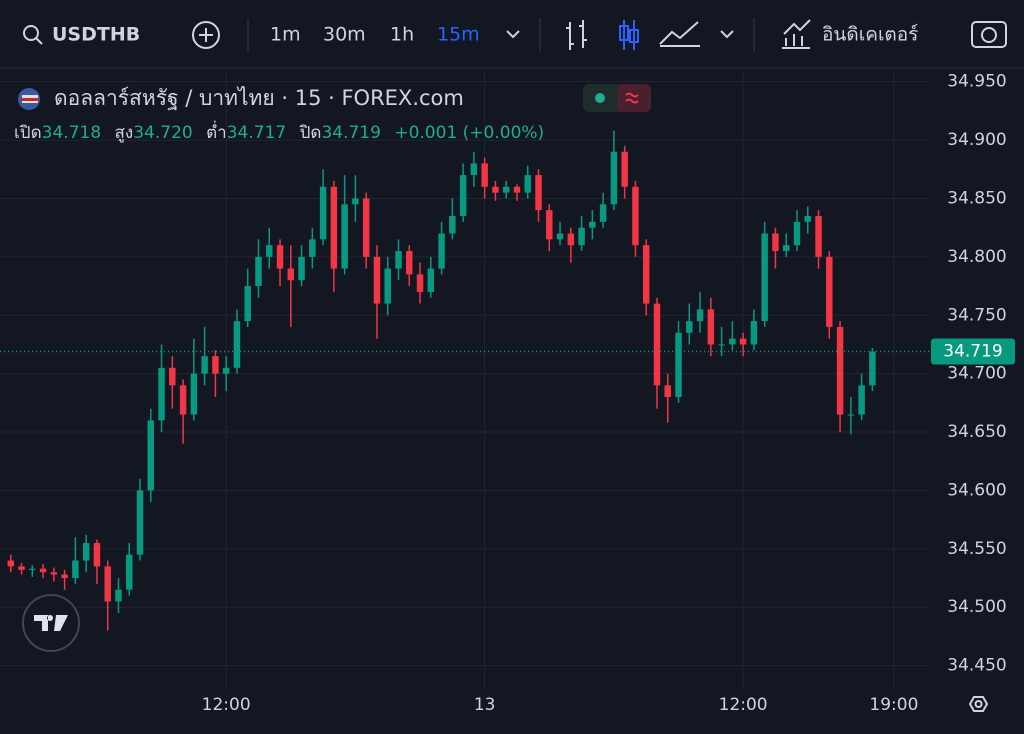 Image resolution: width=1024 pixels, height=734 pixels. I want to click on y-tick-label: 34.500, so click(976, 607).